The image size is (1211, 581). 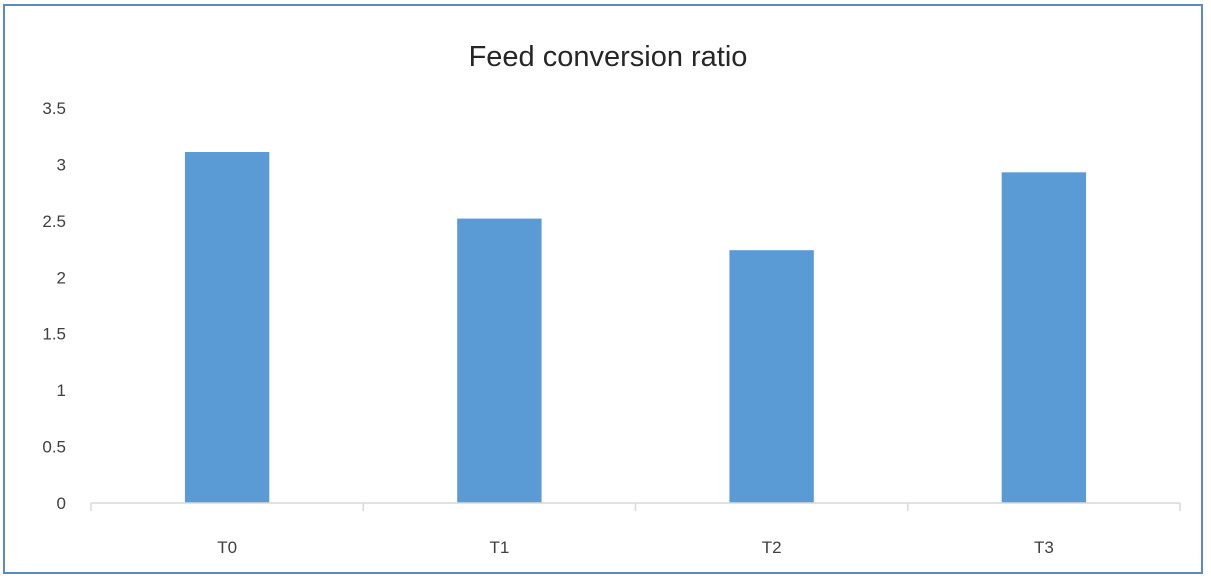 What do you see at coordinates (227, 327) in the screenshot?
I see `bar-t0` at bounding box center [227, 327].